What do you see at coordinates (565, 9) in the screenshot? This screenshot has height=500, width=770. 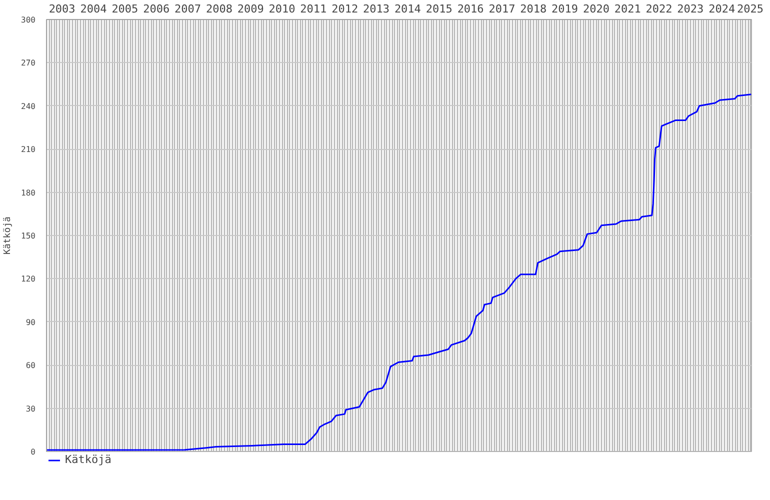 I see `x-tick-label: 2019` at bounding box center [565, 9].